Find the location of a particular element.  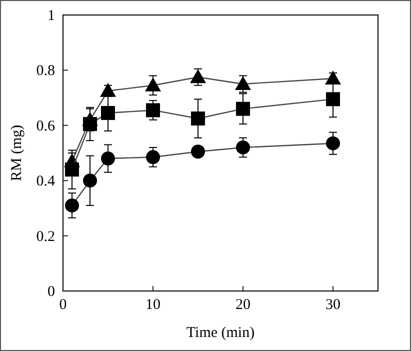

x-tick-label: 30 is located at coordinates (333, 305).